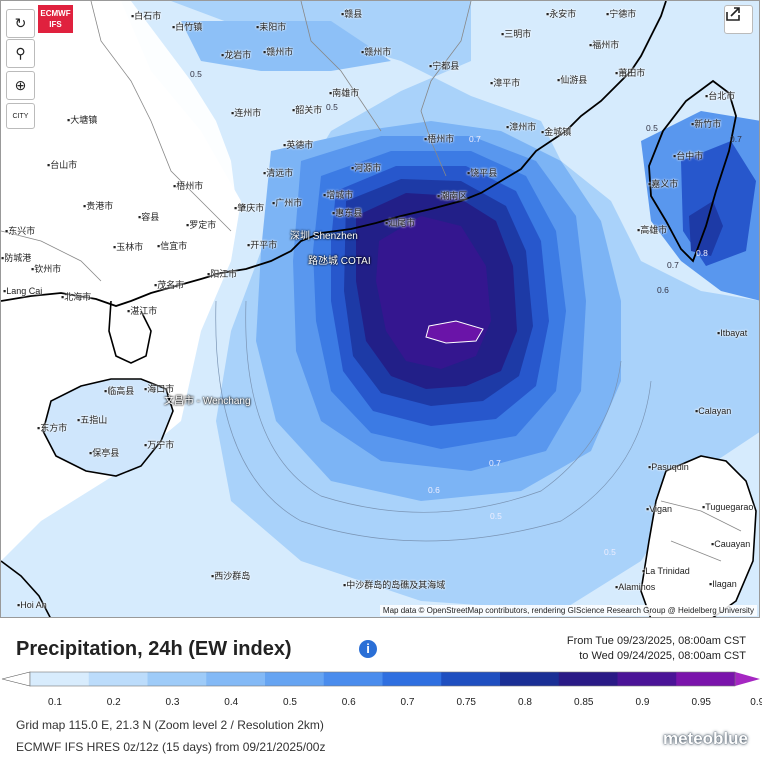  What do you see at coordinates (271, 27) in the screenshot?
I see `city-label: ▪耒阳市` at bounding box center [271, 27].